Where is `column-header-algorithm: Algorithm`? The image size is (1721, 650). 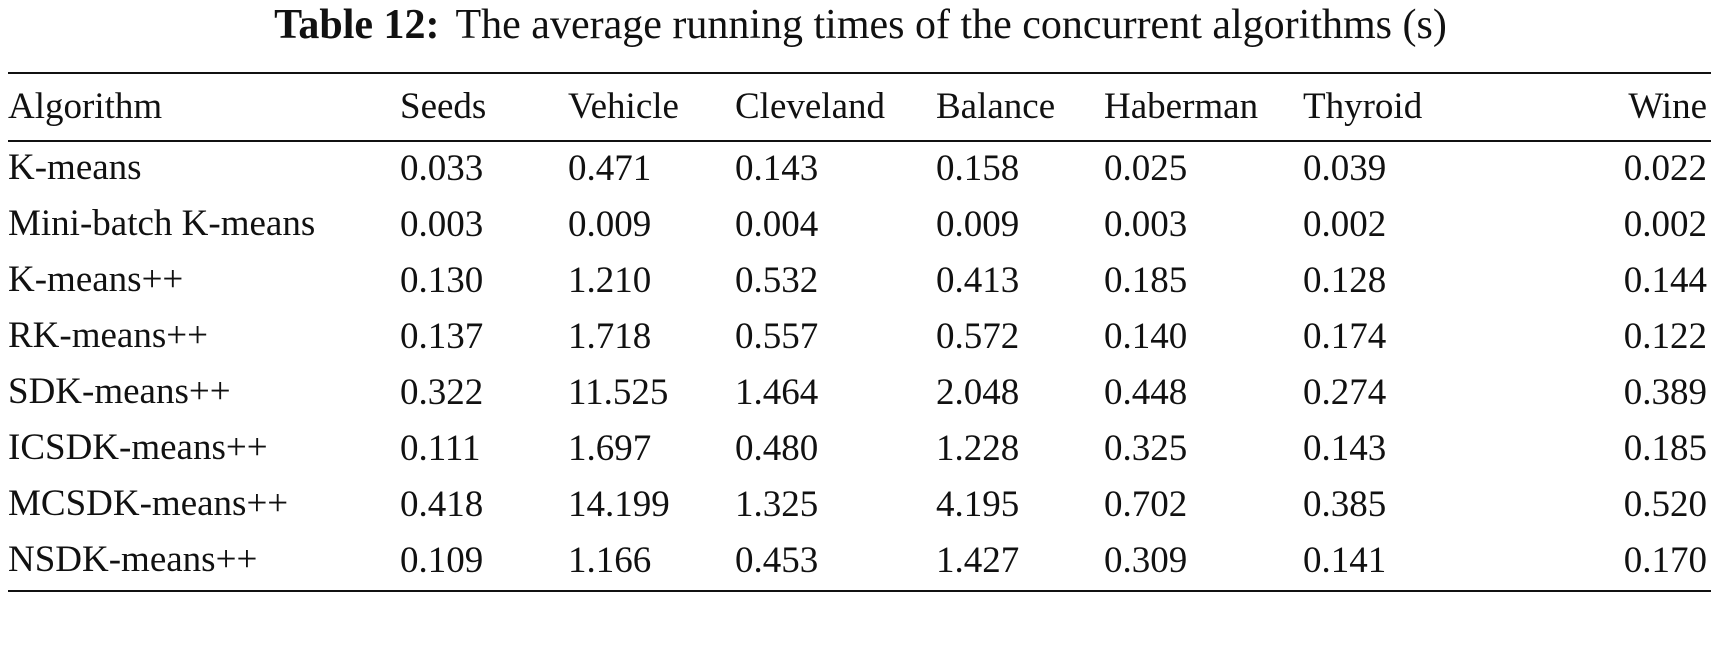
column-header-algorithm: Algorithm is located at coordinates (85, 106).